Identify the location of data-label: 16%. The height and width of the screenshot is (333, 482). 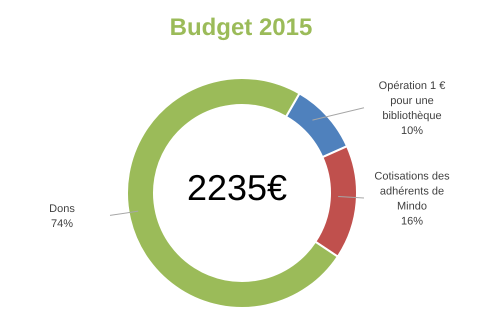
(412, 222).